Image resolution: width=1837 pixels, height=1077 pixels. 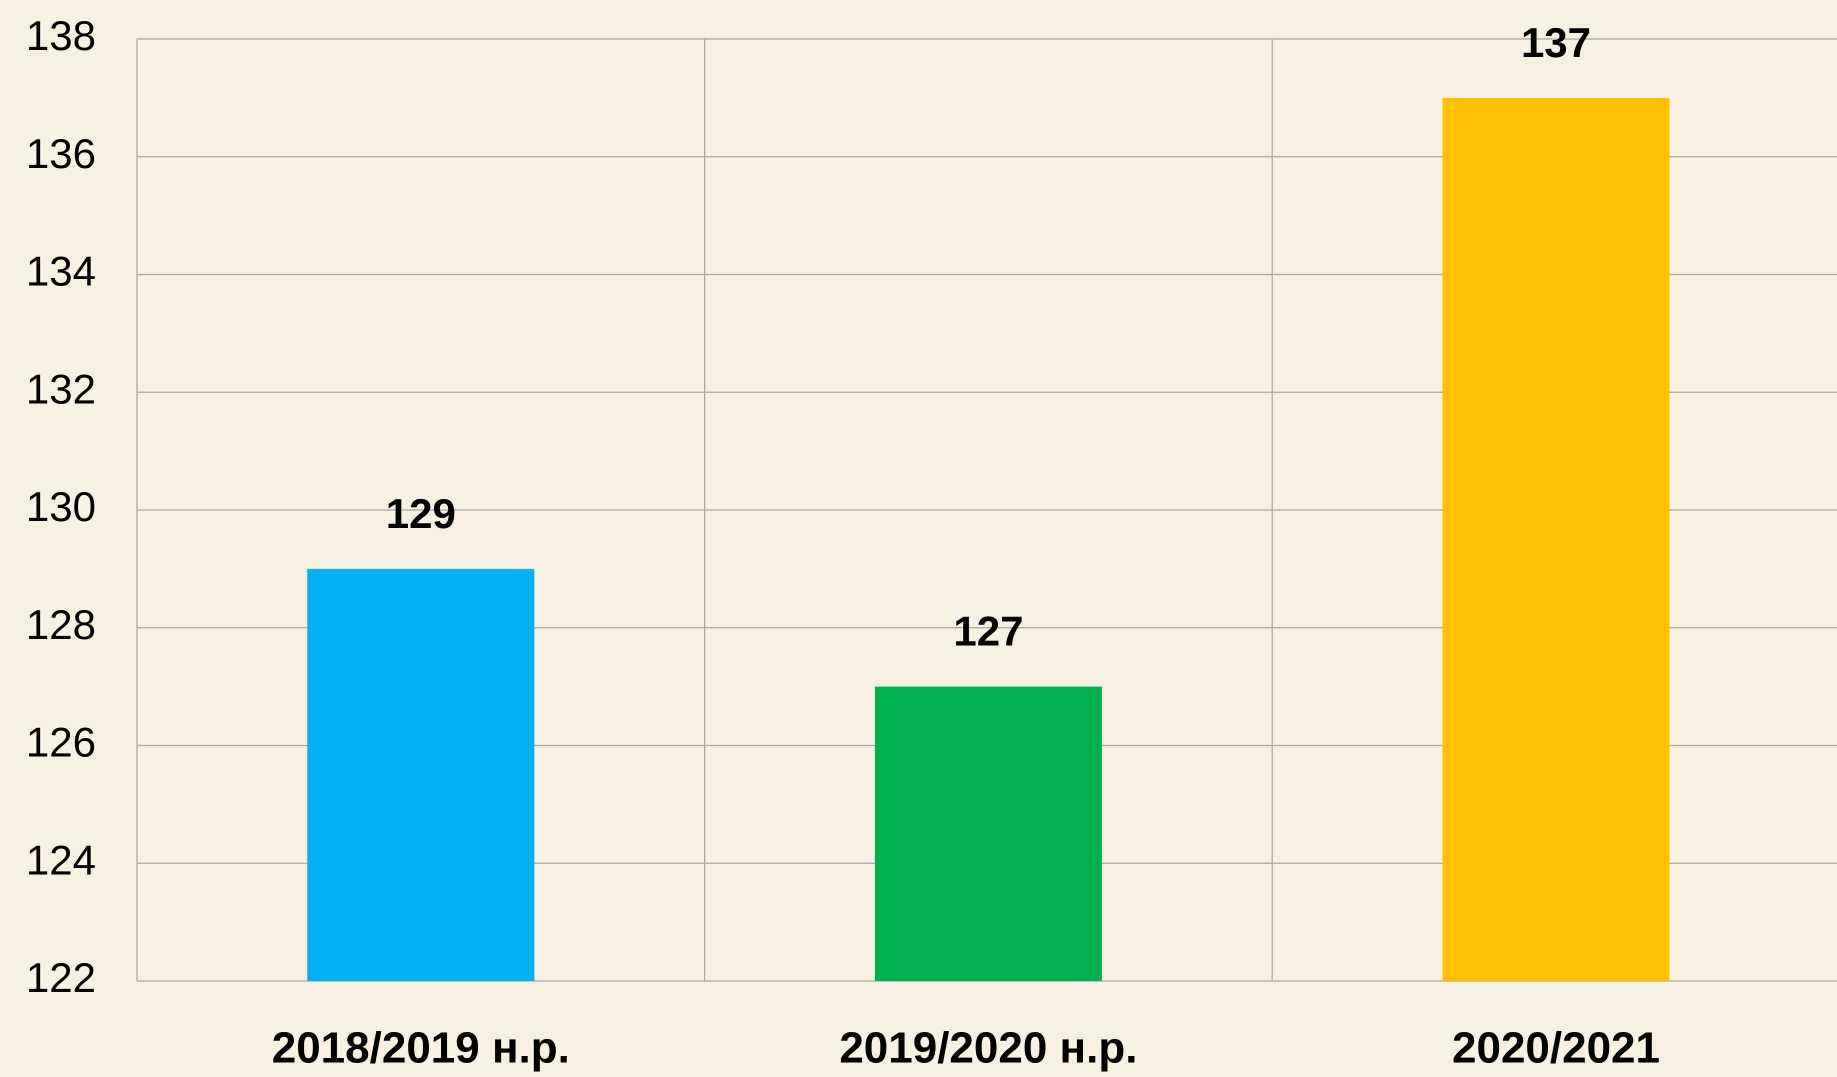 What do you see at coordinates (1556, 1048) in the screenshot?
I see `x-tick-label: 2020/2021` at bounding box center [1556, 1048].